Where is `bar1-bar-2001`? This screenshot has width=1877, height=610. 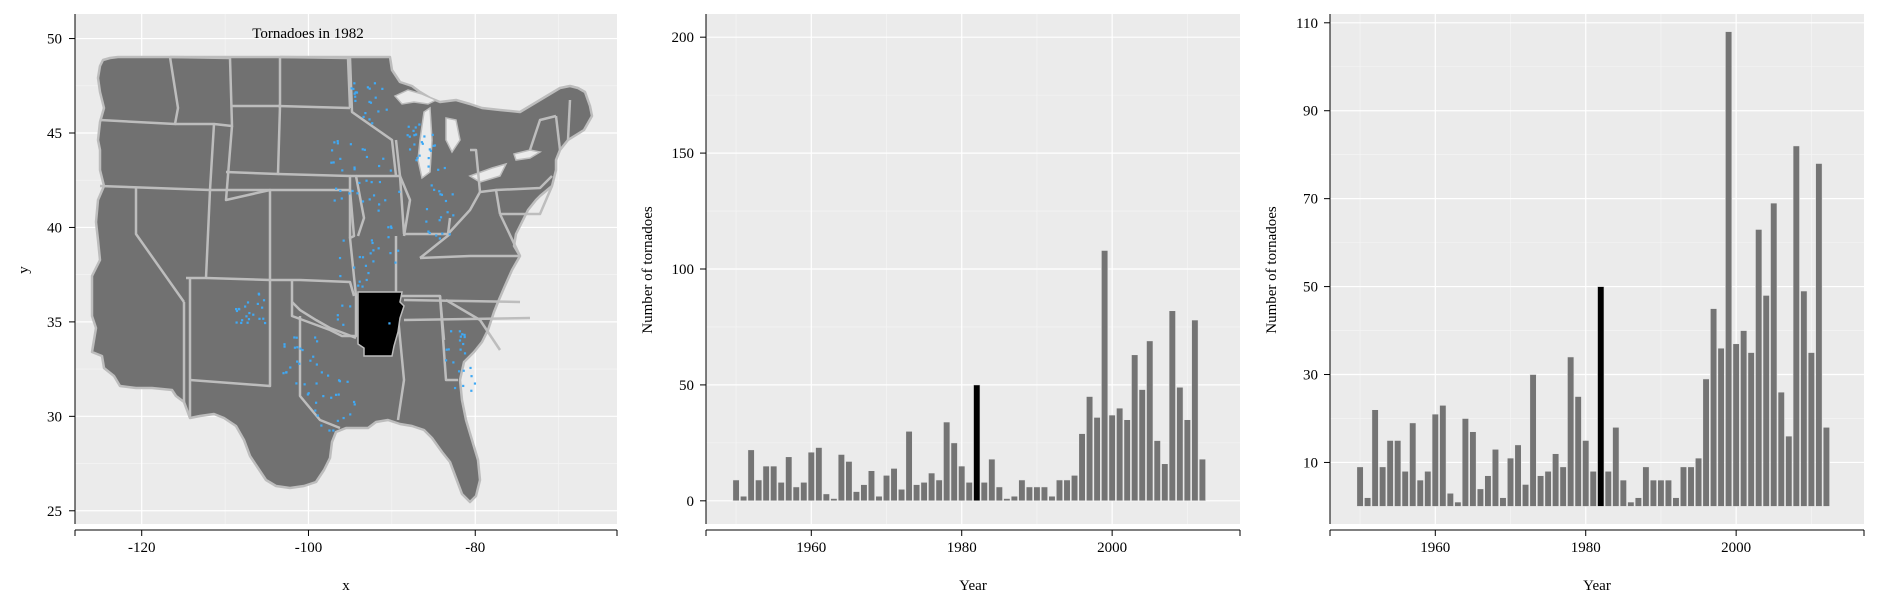 bar1-bar-2001 is located at coordinates (1120, 454).